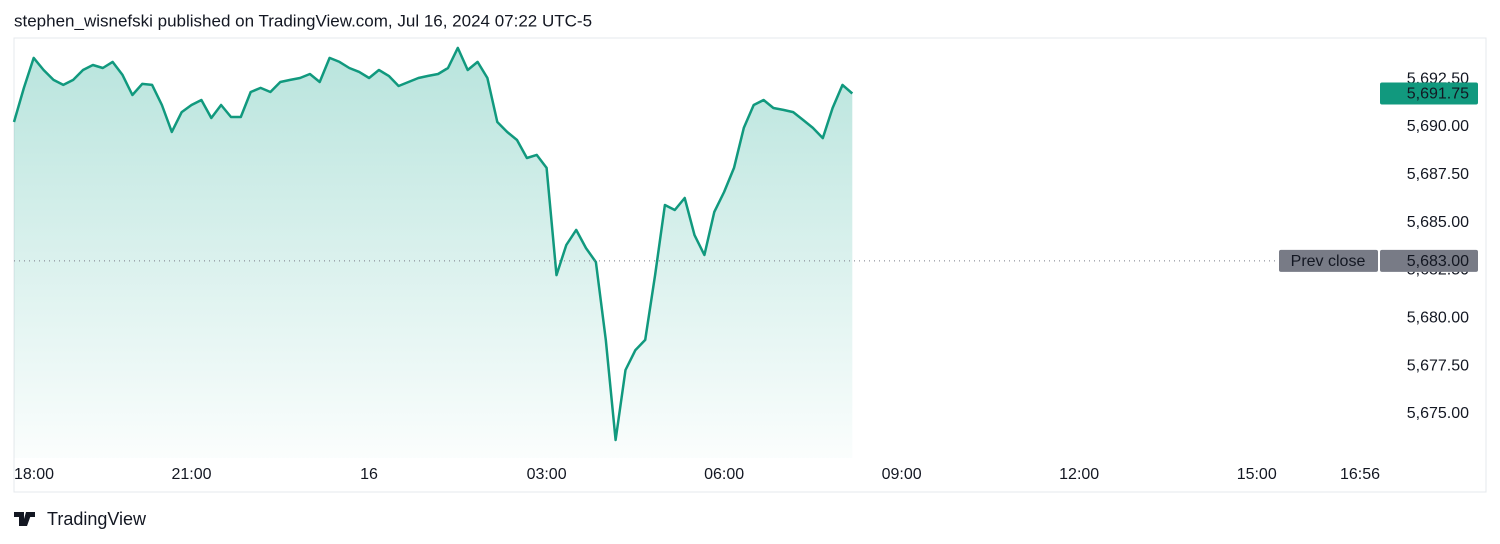  Describe the element at coordinates (724, 474) in the screenshot. I see `x-tick-label: 06:00` at that location.